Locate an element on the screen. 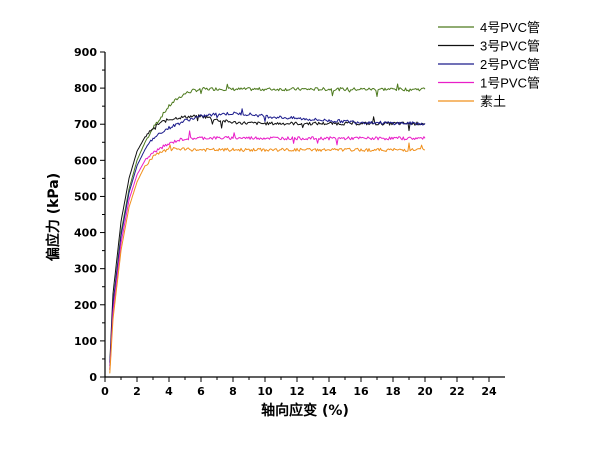 The height and width of the screenshot is (457, 590). x-tick-label: 2 is located at coordinates (137, 391).